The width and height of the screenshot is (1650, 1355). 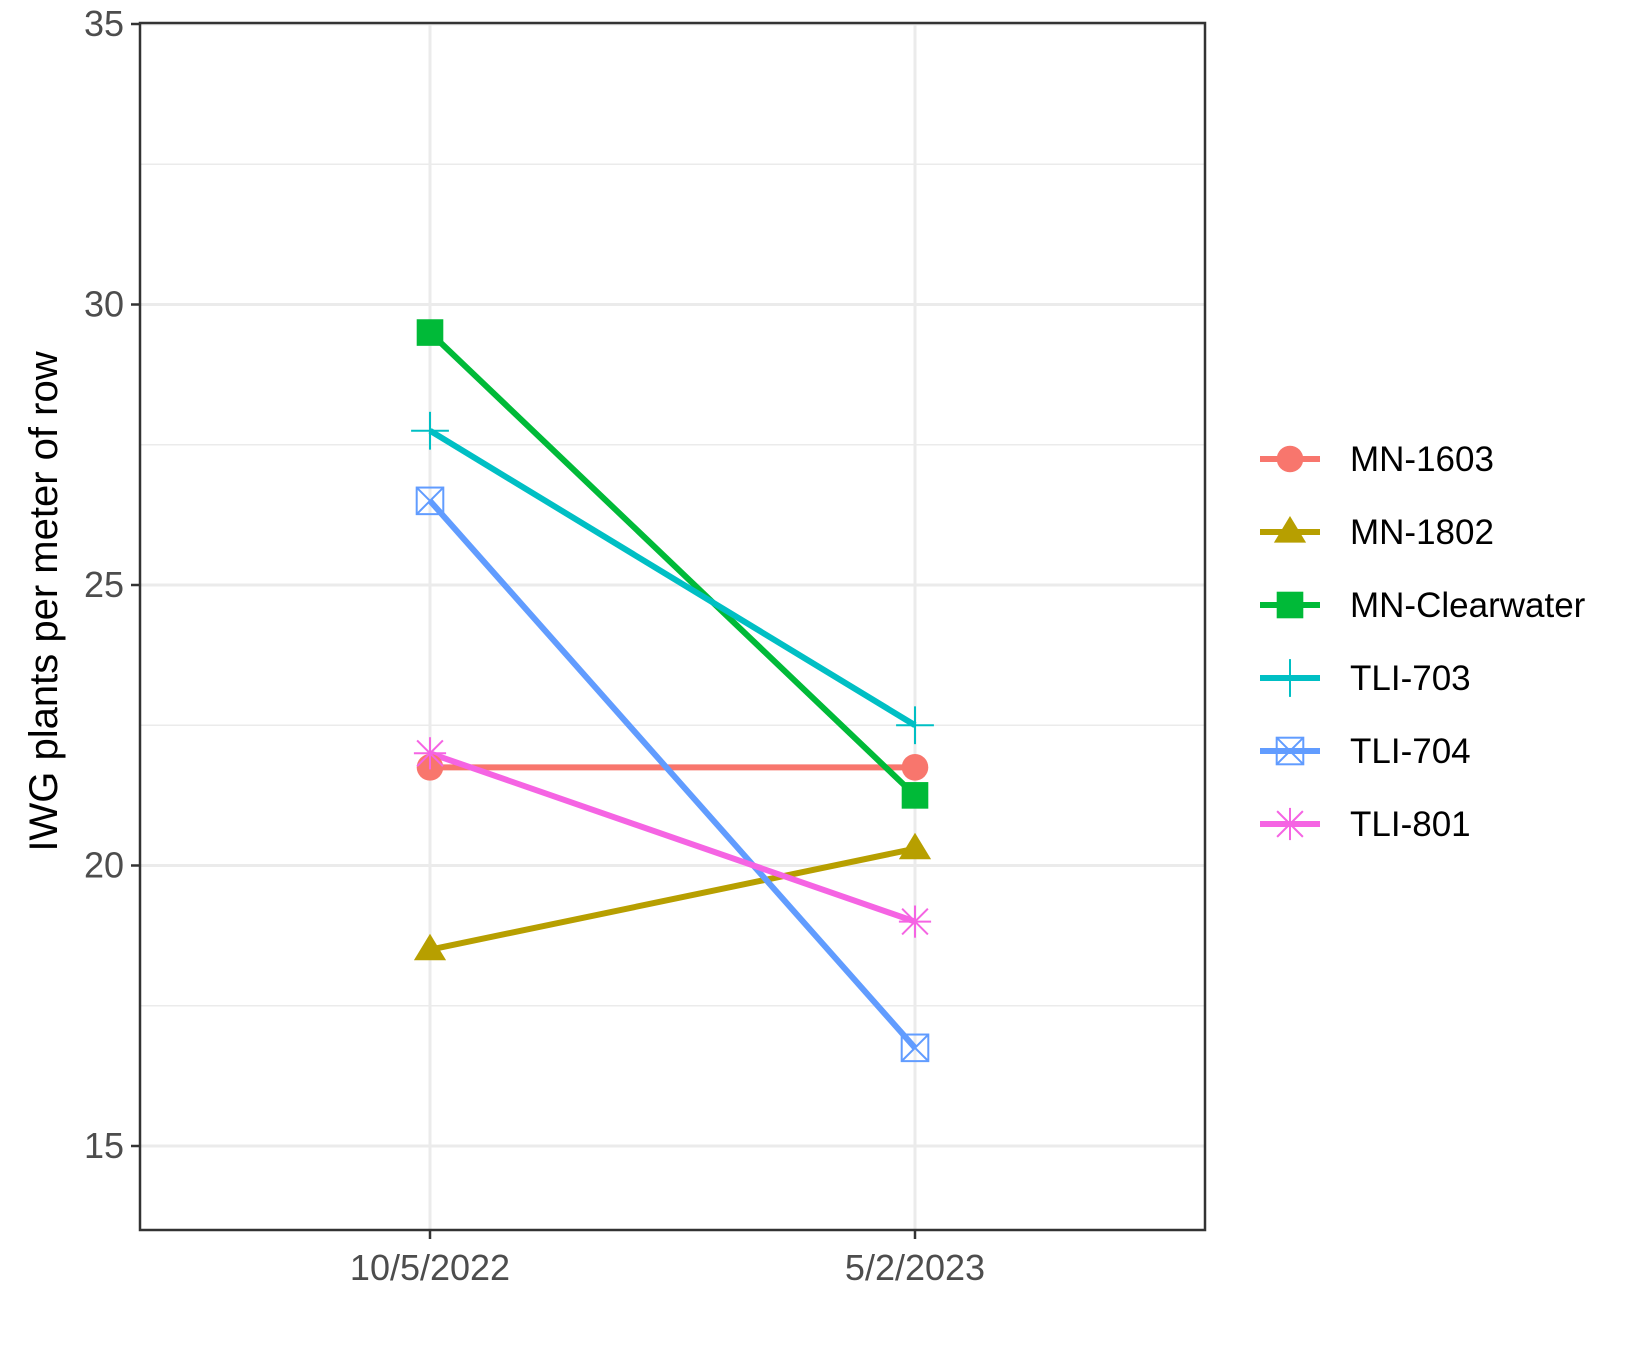 I want to click on x-tick-label: 5/2/2023, so click(x=915, y=1267).